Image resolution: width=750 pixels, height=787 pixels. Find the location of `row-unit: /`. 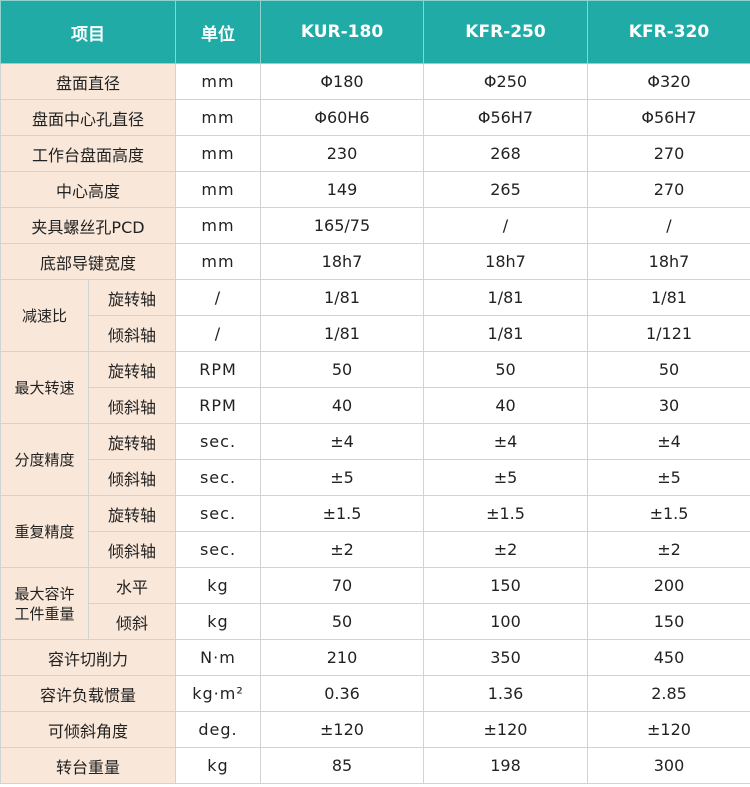

row-unit: / is located at coordinates (218, 333).